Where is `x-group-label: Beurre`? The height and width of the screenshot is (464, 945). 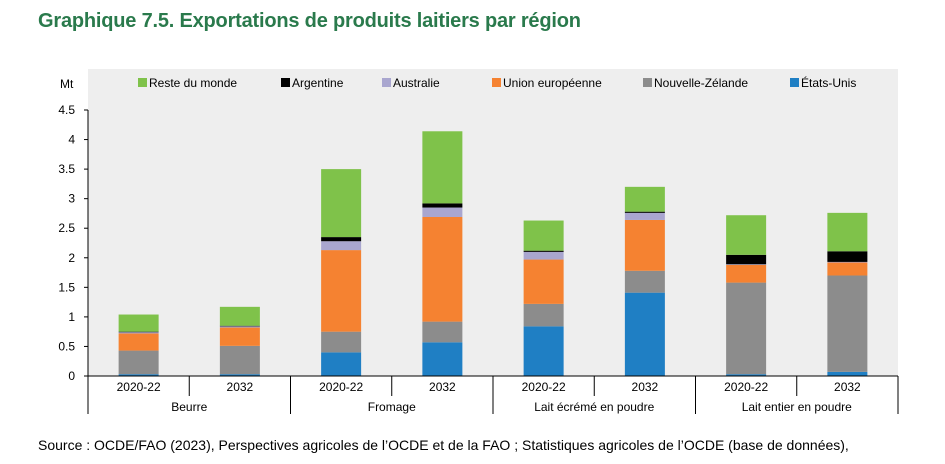
x-group-label: Beurre is located at coordinates (189, 407).